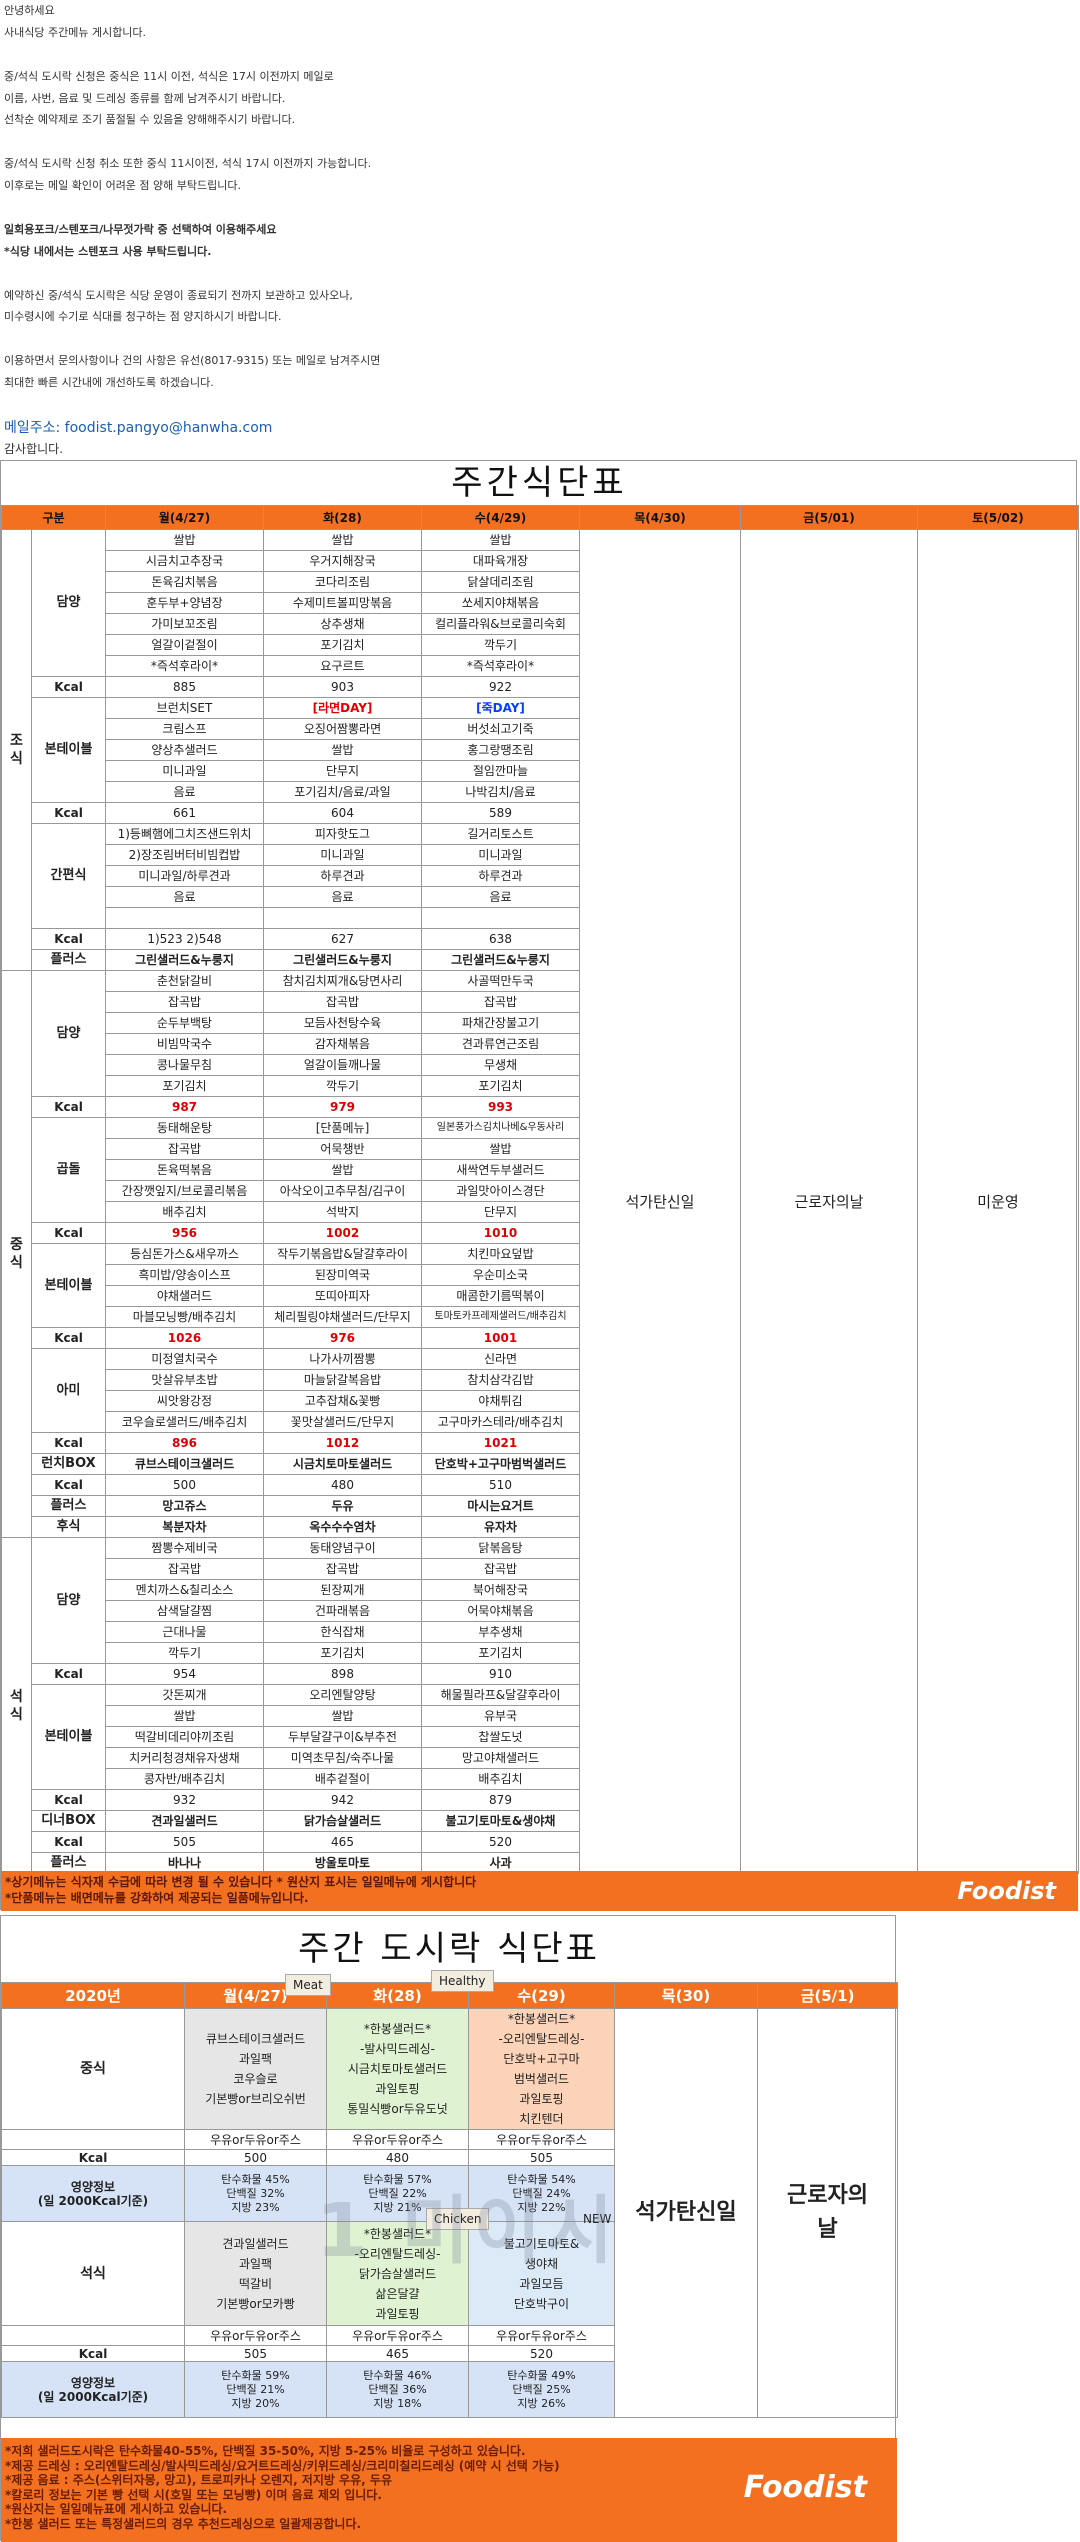 Image resolution: width=1080 pixels, height=2542 pixels. Describe the element at coordinates (184, 813) in the screenshot. I see `kcal-value: 661` at that location.